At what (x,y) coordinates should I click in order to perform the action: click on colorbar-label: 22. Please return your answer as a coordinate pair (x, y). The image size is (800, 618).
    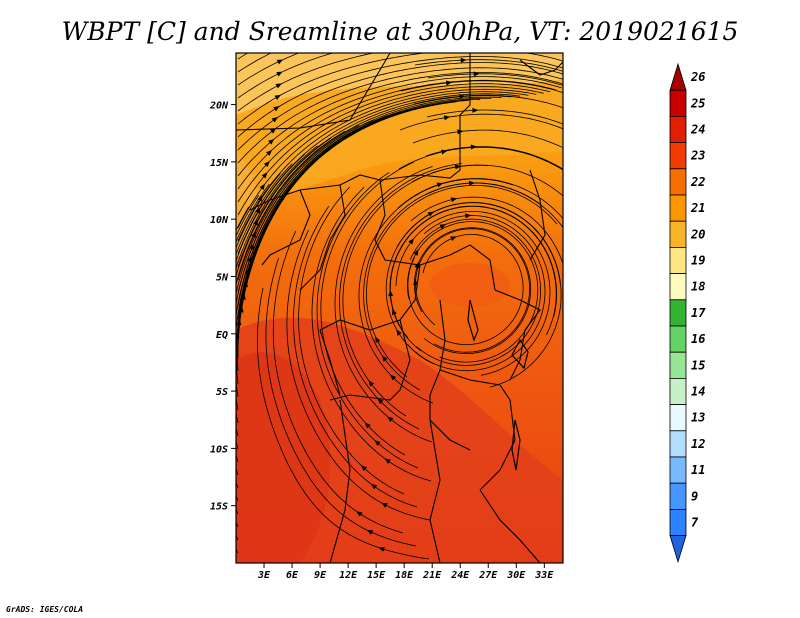
    Looking at the image, I should click on (697, 182).